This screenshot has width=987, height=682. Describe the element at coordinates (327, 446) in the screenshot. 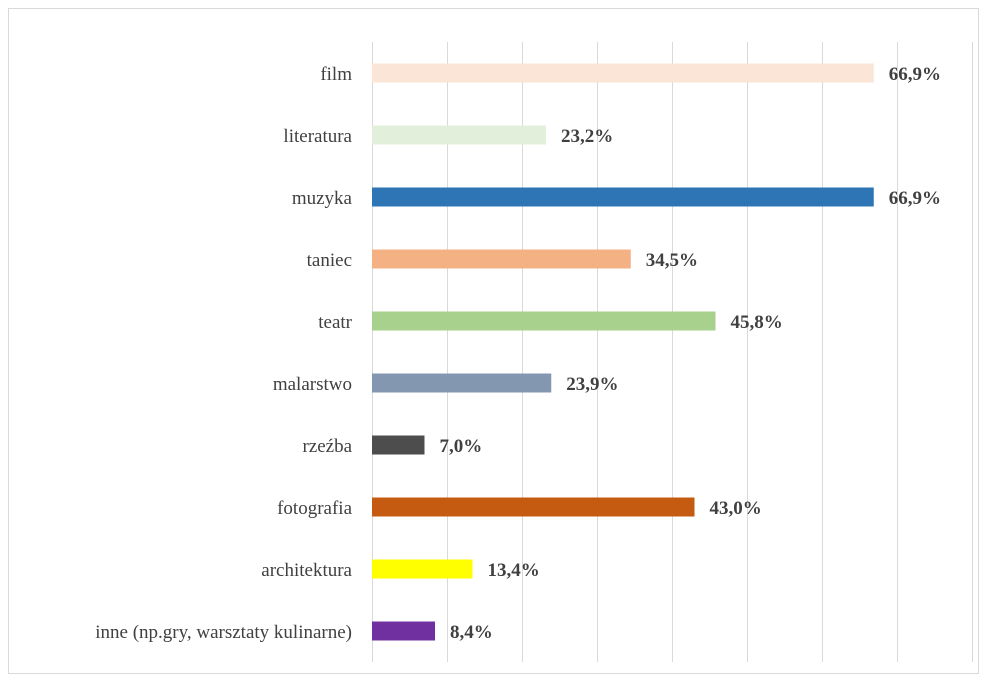

I see `category-label: rzeźba` at that location.